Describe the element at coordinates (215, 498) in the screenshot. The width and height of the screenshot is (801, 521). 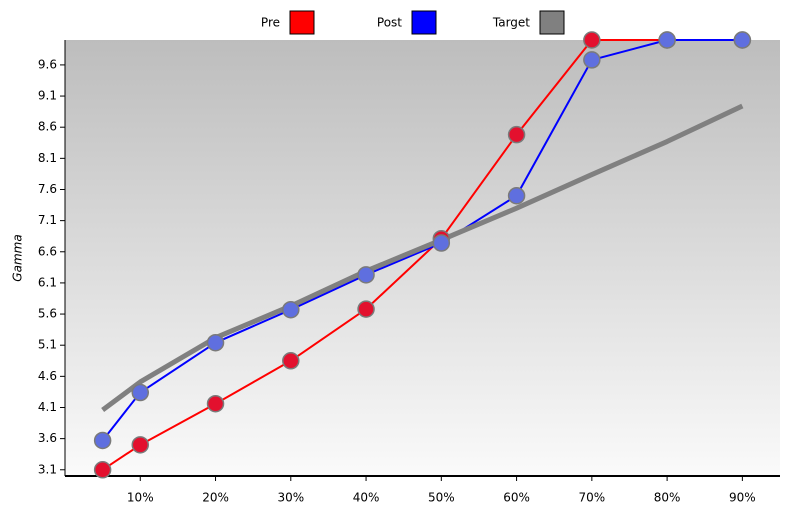
I see `x-tick-label: 20%` at that location.